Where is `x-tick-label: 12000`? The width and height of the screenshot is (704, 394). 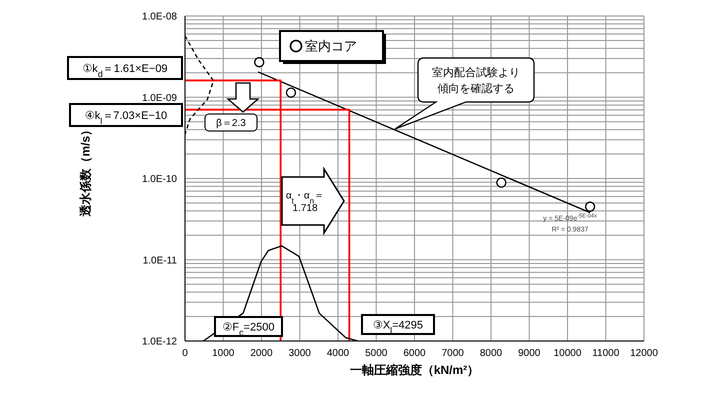 x-tick-label: 12000 is located at coordinates (644, 354).